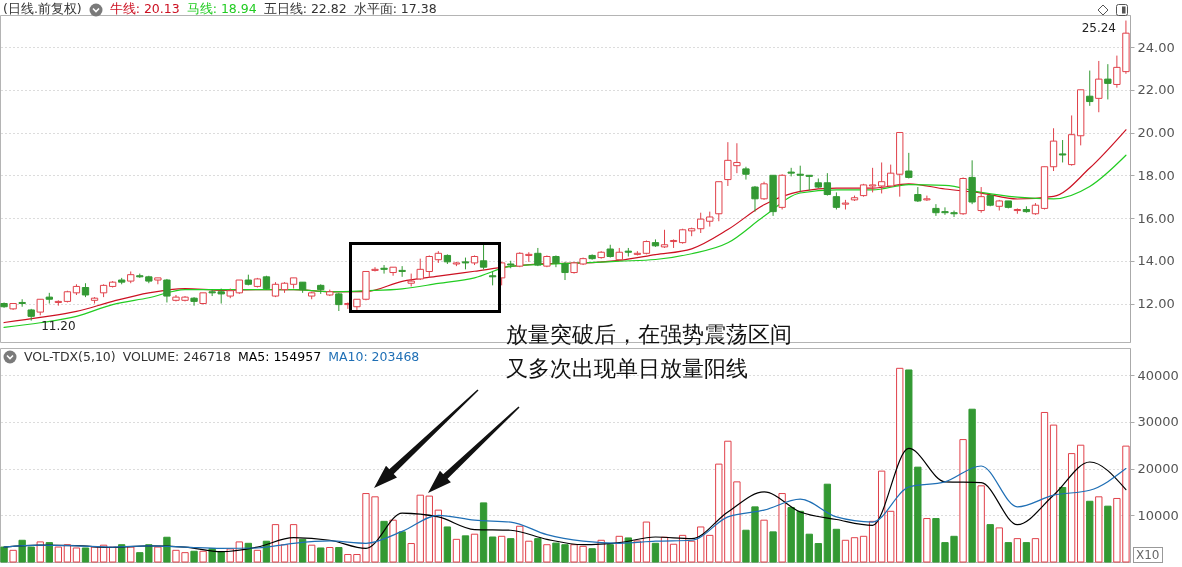  What do you see at coordinates (1156, 261) in the screenshot?
I see `y-tick-label: 14.00` at bounding box center [1156, 261].